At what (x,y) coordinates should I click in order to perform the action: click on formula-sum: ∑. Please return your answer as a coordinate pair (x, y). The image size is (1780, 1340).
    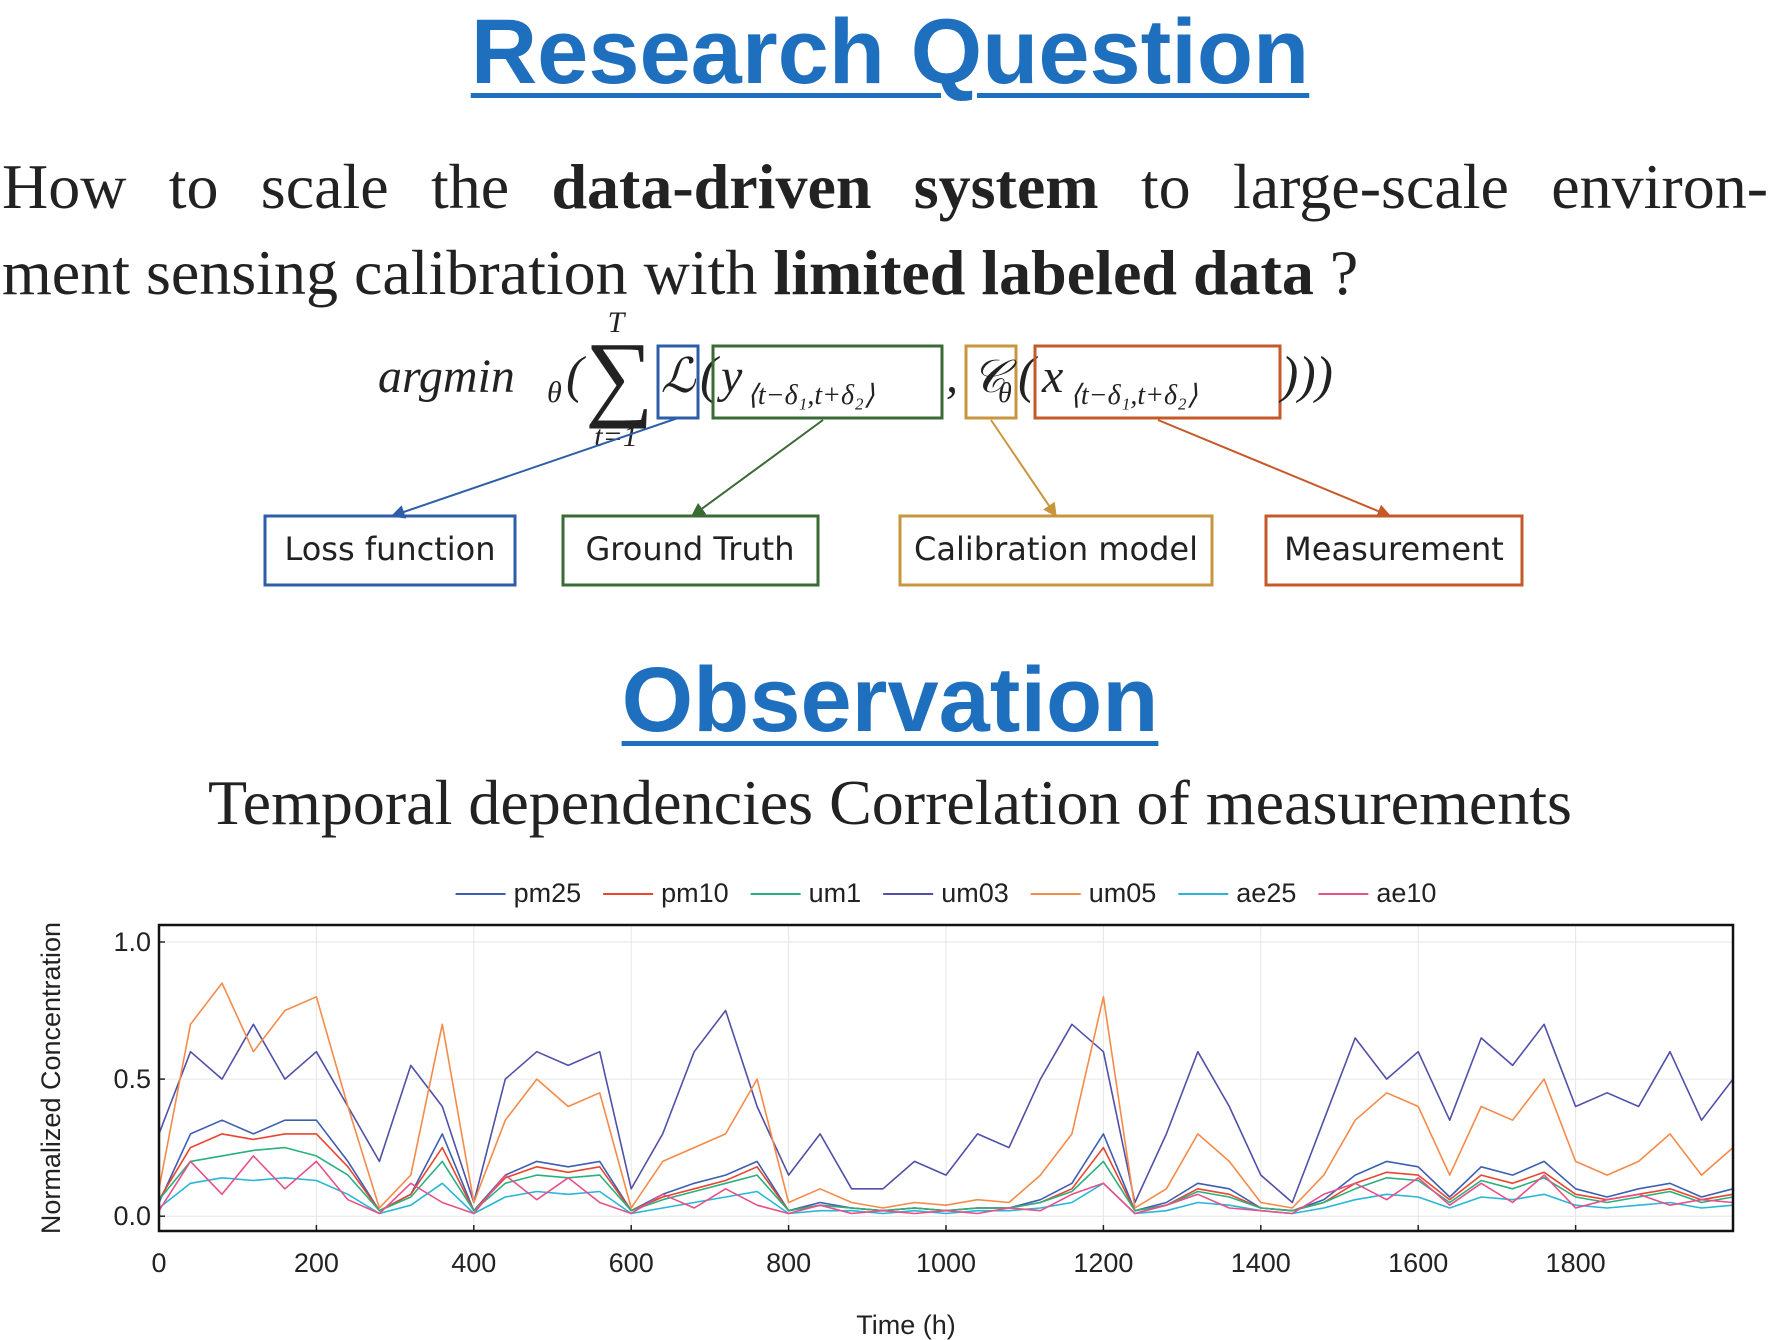
    Looking at the image, I should click on (619, 375).